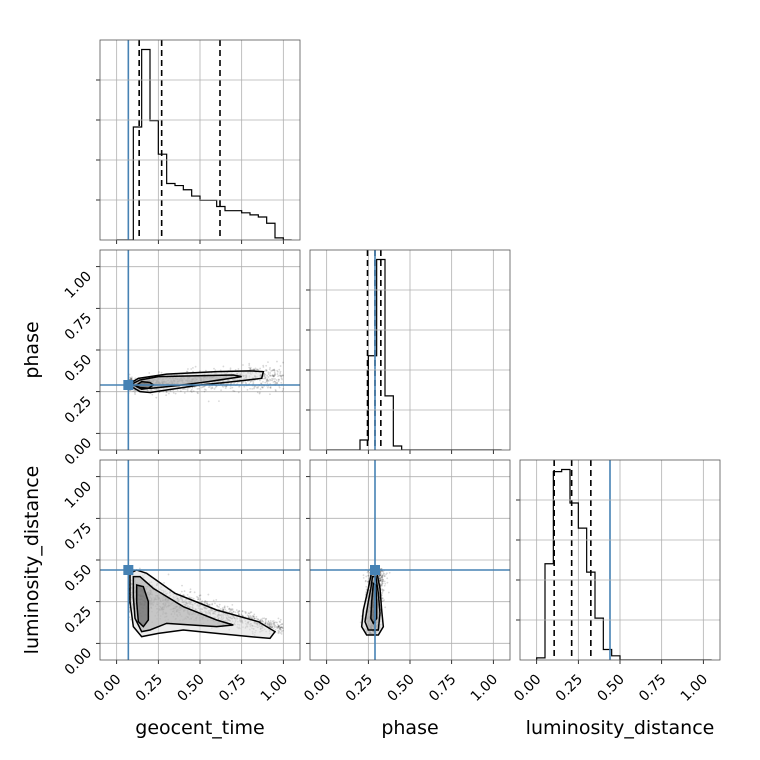  What do you see at coordinates (128, 385) in the screenshot?
I see `truth-marker` at bounding box center [128, 385].